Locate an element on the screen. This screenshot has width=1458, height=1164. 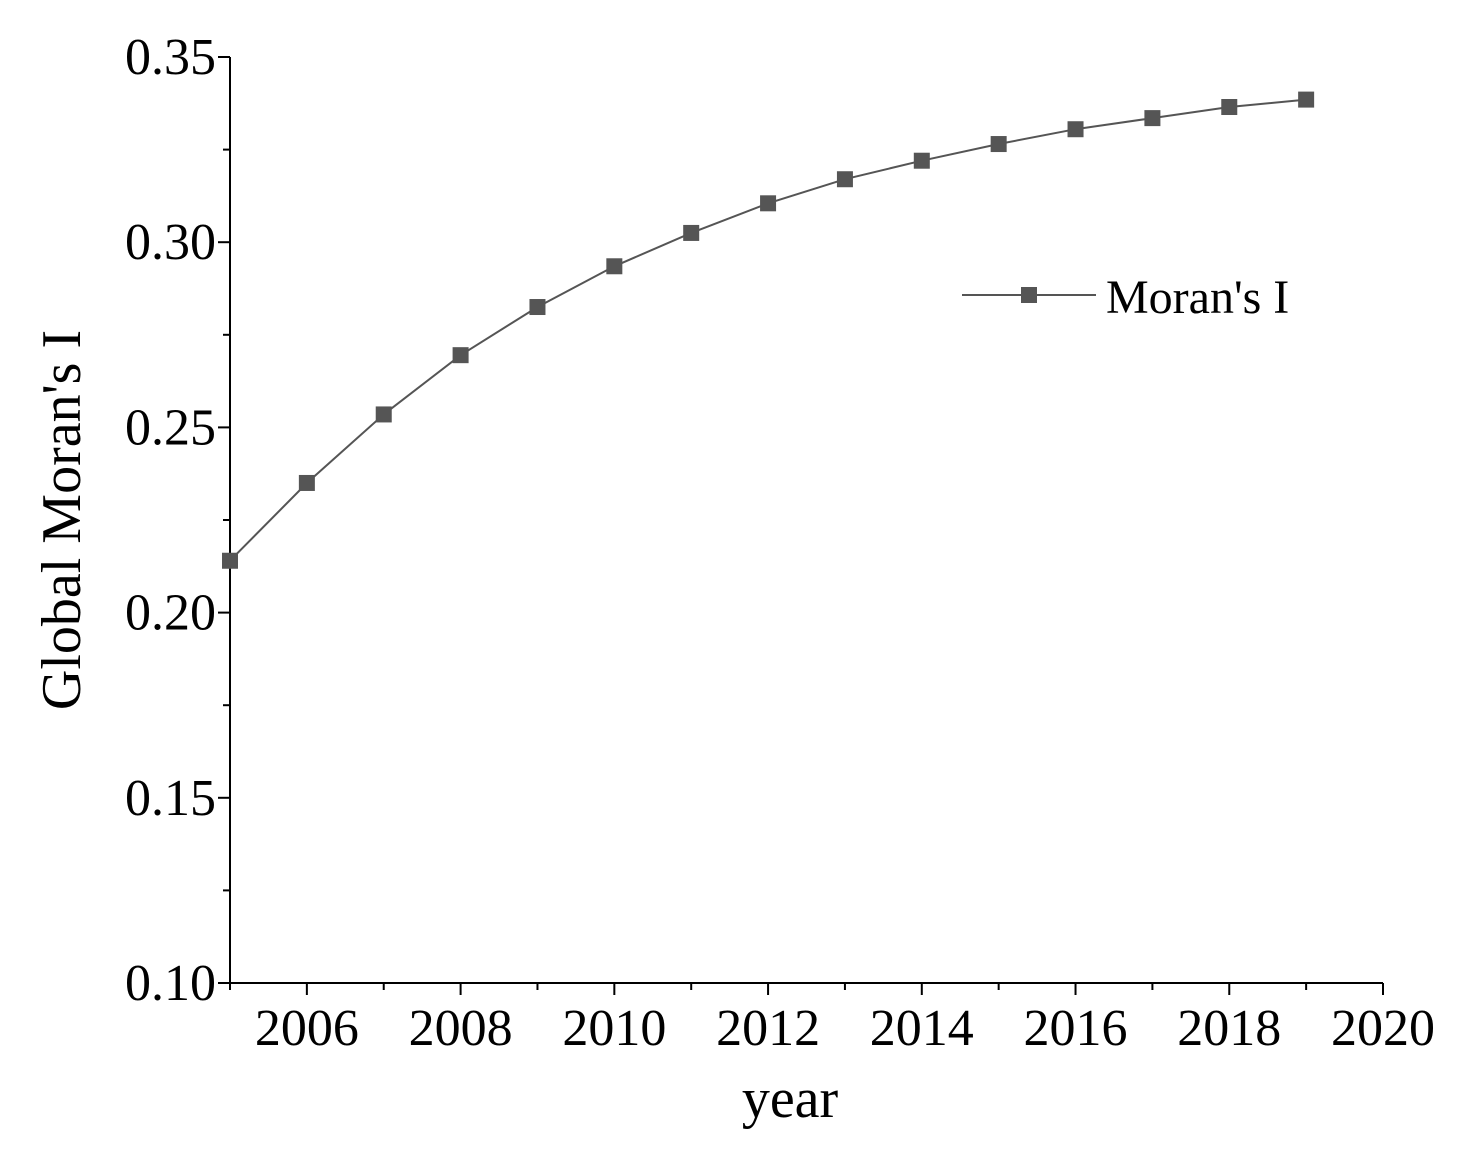
y-tick-label: 0.25 is located at coordinates (170, 427).